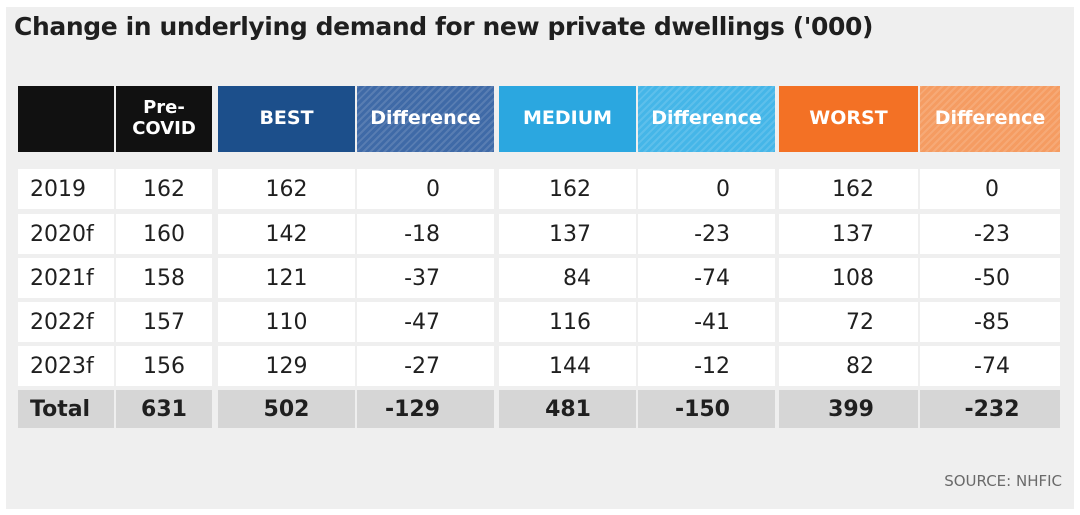 This screenshot has height=515, width=1080. I want to click on table-row-1-cell-worst-difference: -23, so click(990, 234).